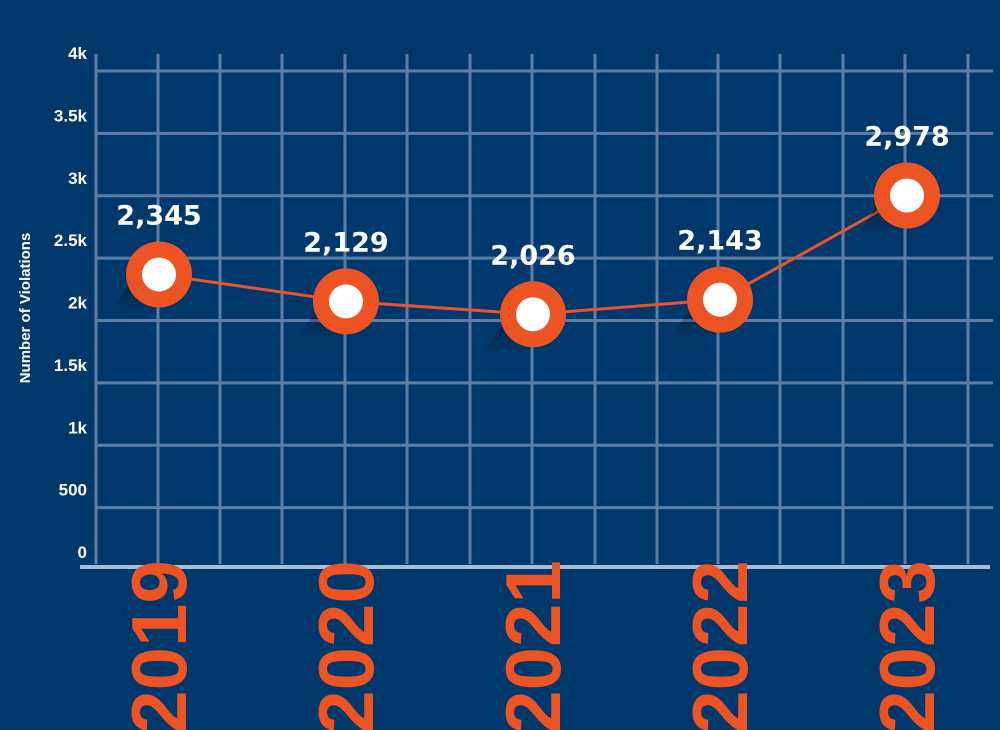 The height and width of the screenshot is (730, 1000). What do you see at coordinates (71, 240) in the screenshot?
I see `y-tick-label: 2.5k` at bounding box center [71, 240].